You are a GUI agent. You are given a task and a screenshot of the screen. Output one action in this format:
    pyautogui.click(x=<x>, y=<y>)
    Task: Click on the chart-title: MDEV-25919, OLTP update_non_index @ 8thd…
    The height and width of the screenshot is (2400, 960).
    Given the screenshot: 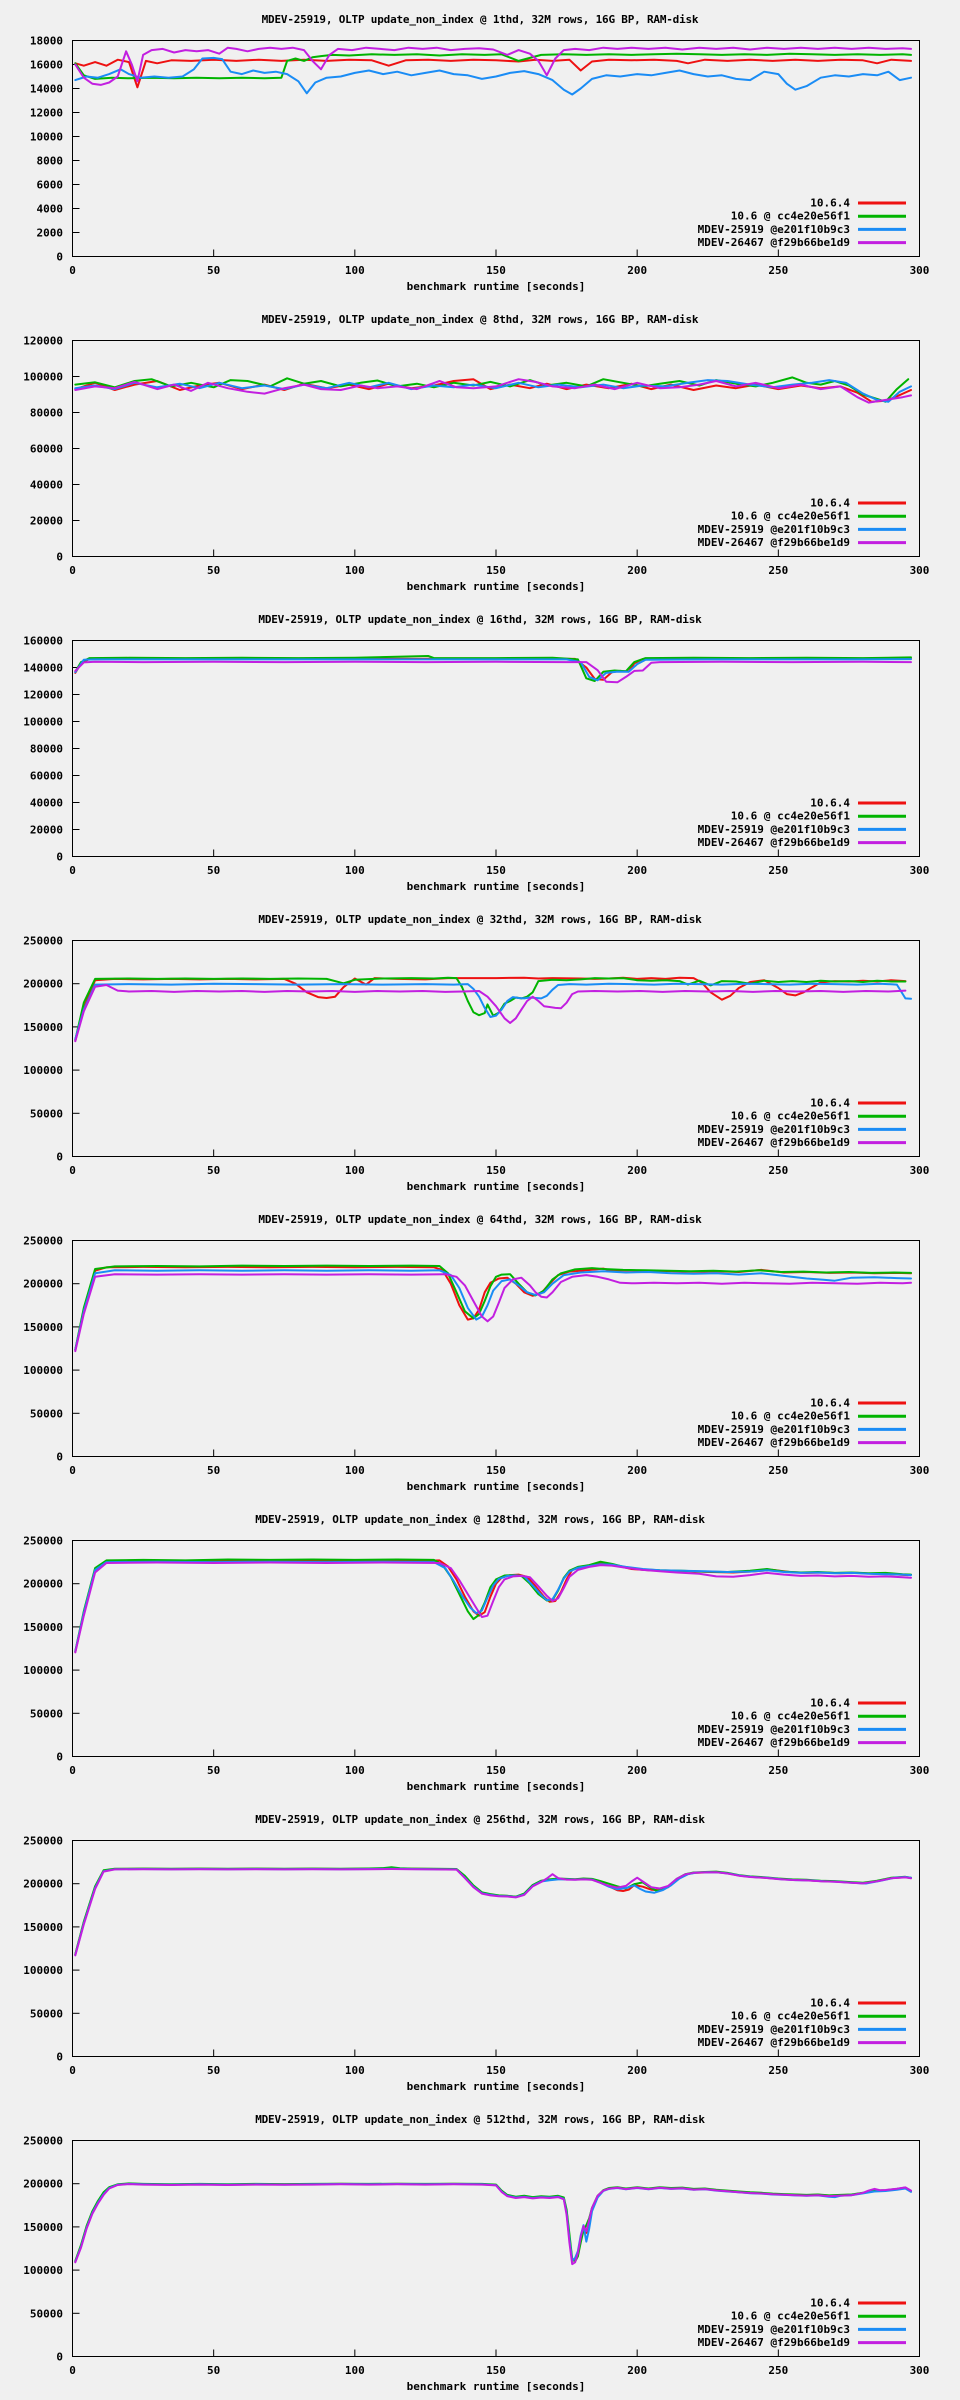 What is the action you would take?
    pyautogui.click(x=480, y=319)
    